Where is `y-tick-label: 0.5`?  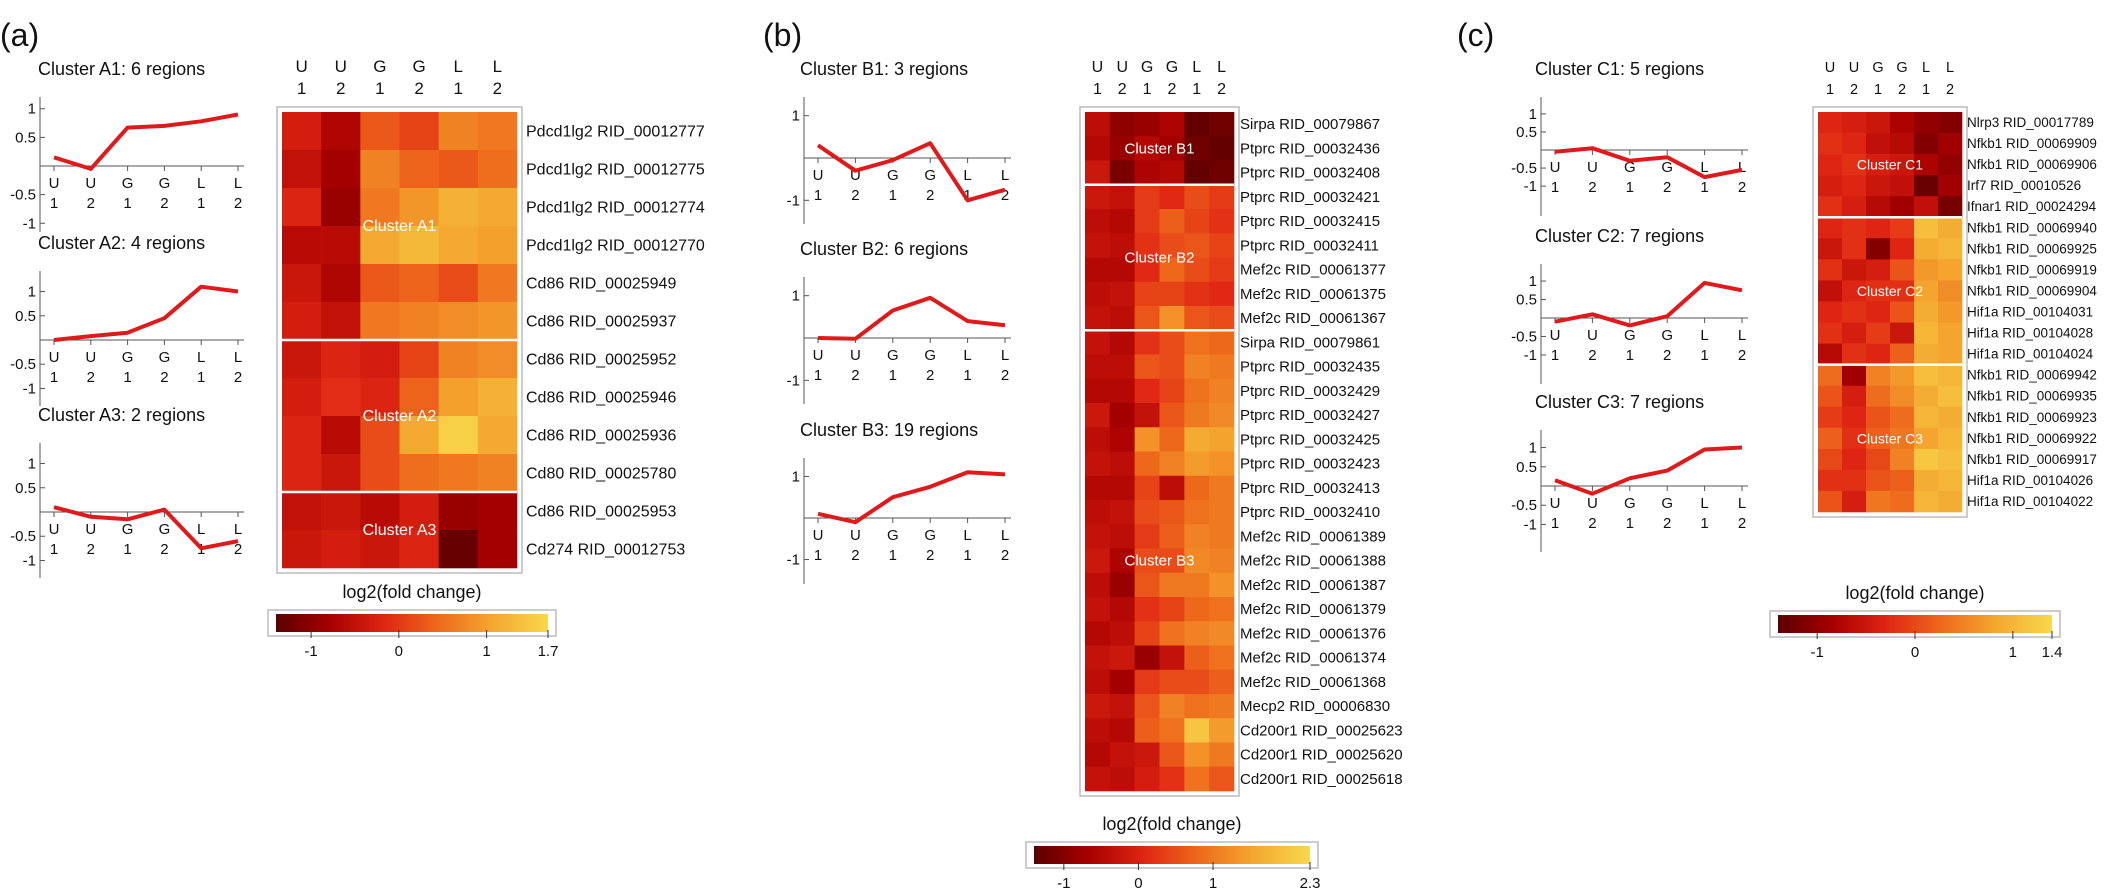 y-tick-label: 0.5 is located at coordinates (1526, 300).